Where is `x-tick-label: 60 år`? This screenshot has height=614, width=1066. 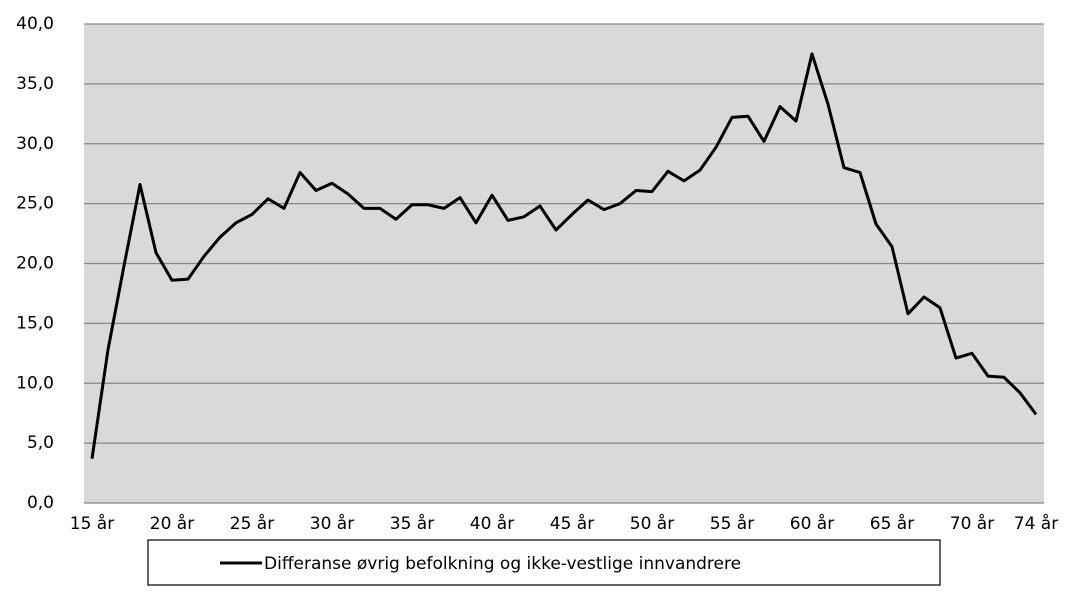
x-tick-label: 60 år is located at coordinates (812, 523).